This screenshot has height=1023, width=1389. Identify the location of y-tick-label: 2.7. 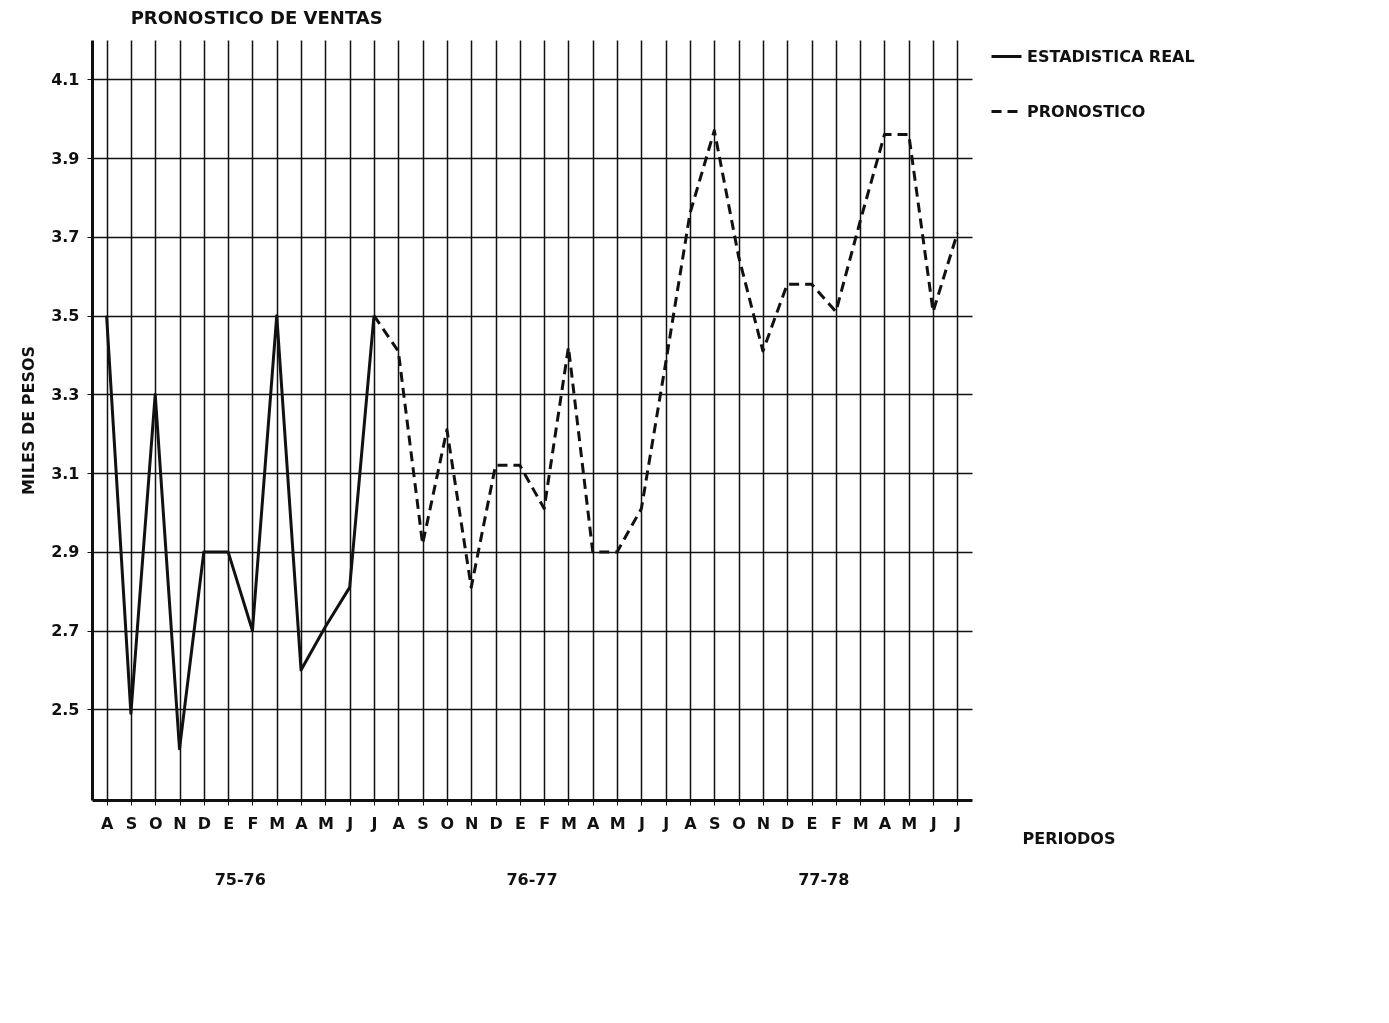
(65, 631).